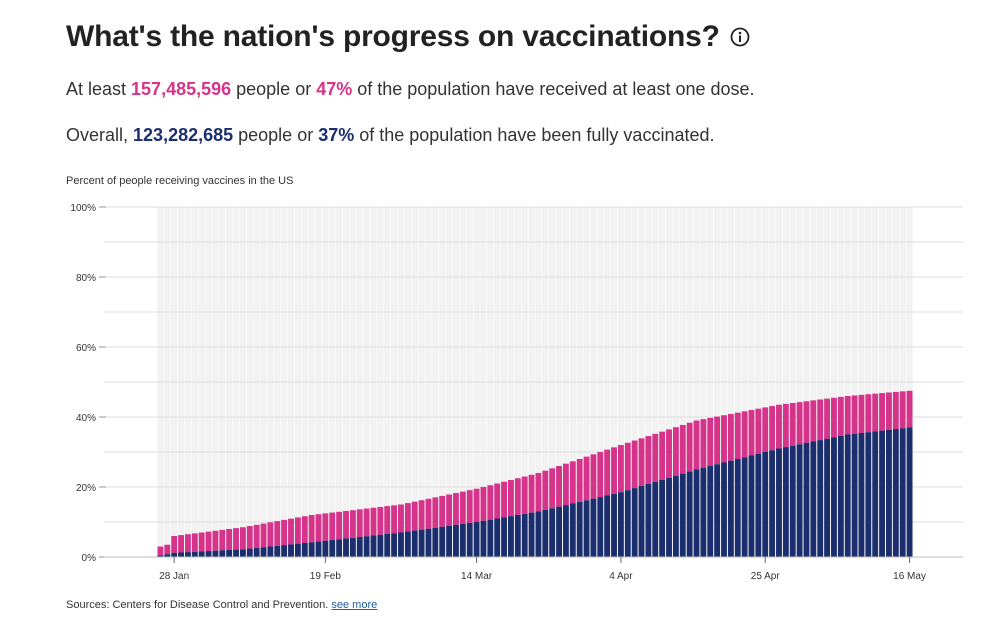 This screenshot has width=1008, height=644. I want to click on fully-percent: 37%, so click(336, 135).